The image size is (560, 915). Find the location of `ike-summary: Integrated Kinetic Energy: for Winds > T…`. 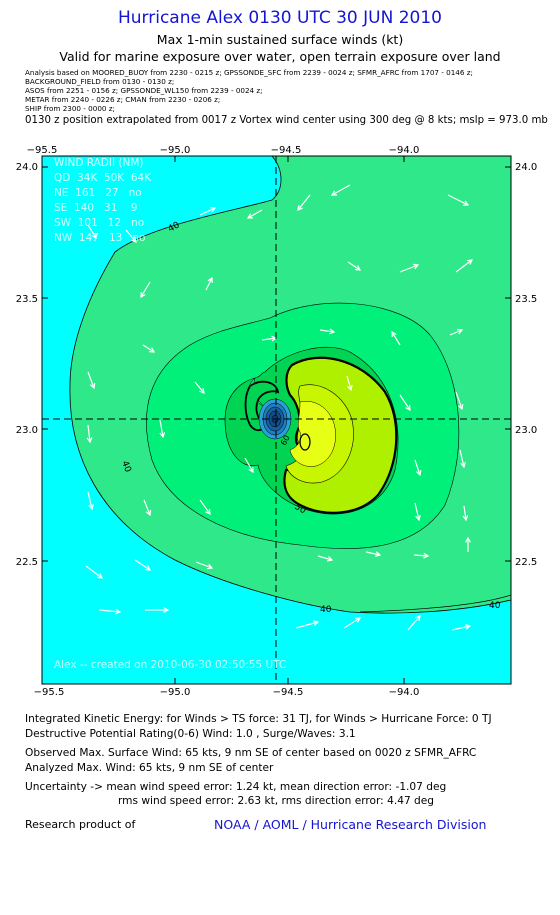

ike-summary: Integrated Kinetic Energy: for Winds > T… is located at coordinates (258, 719).